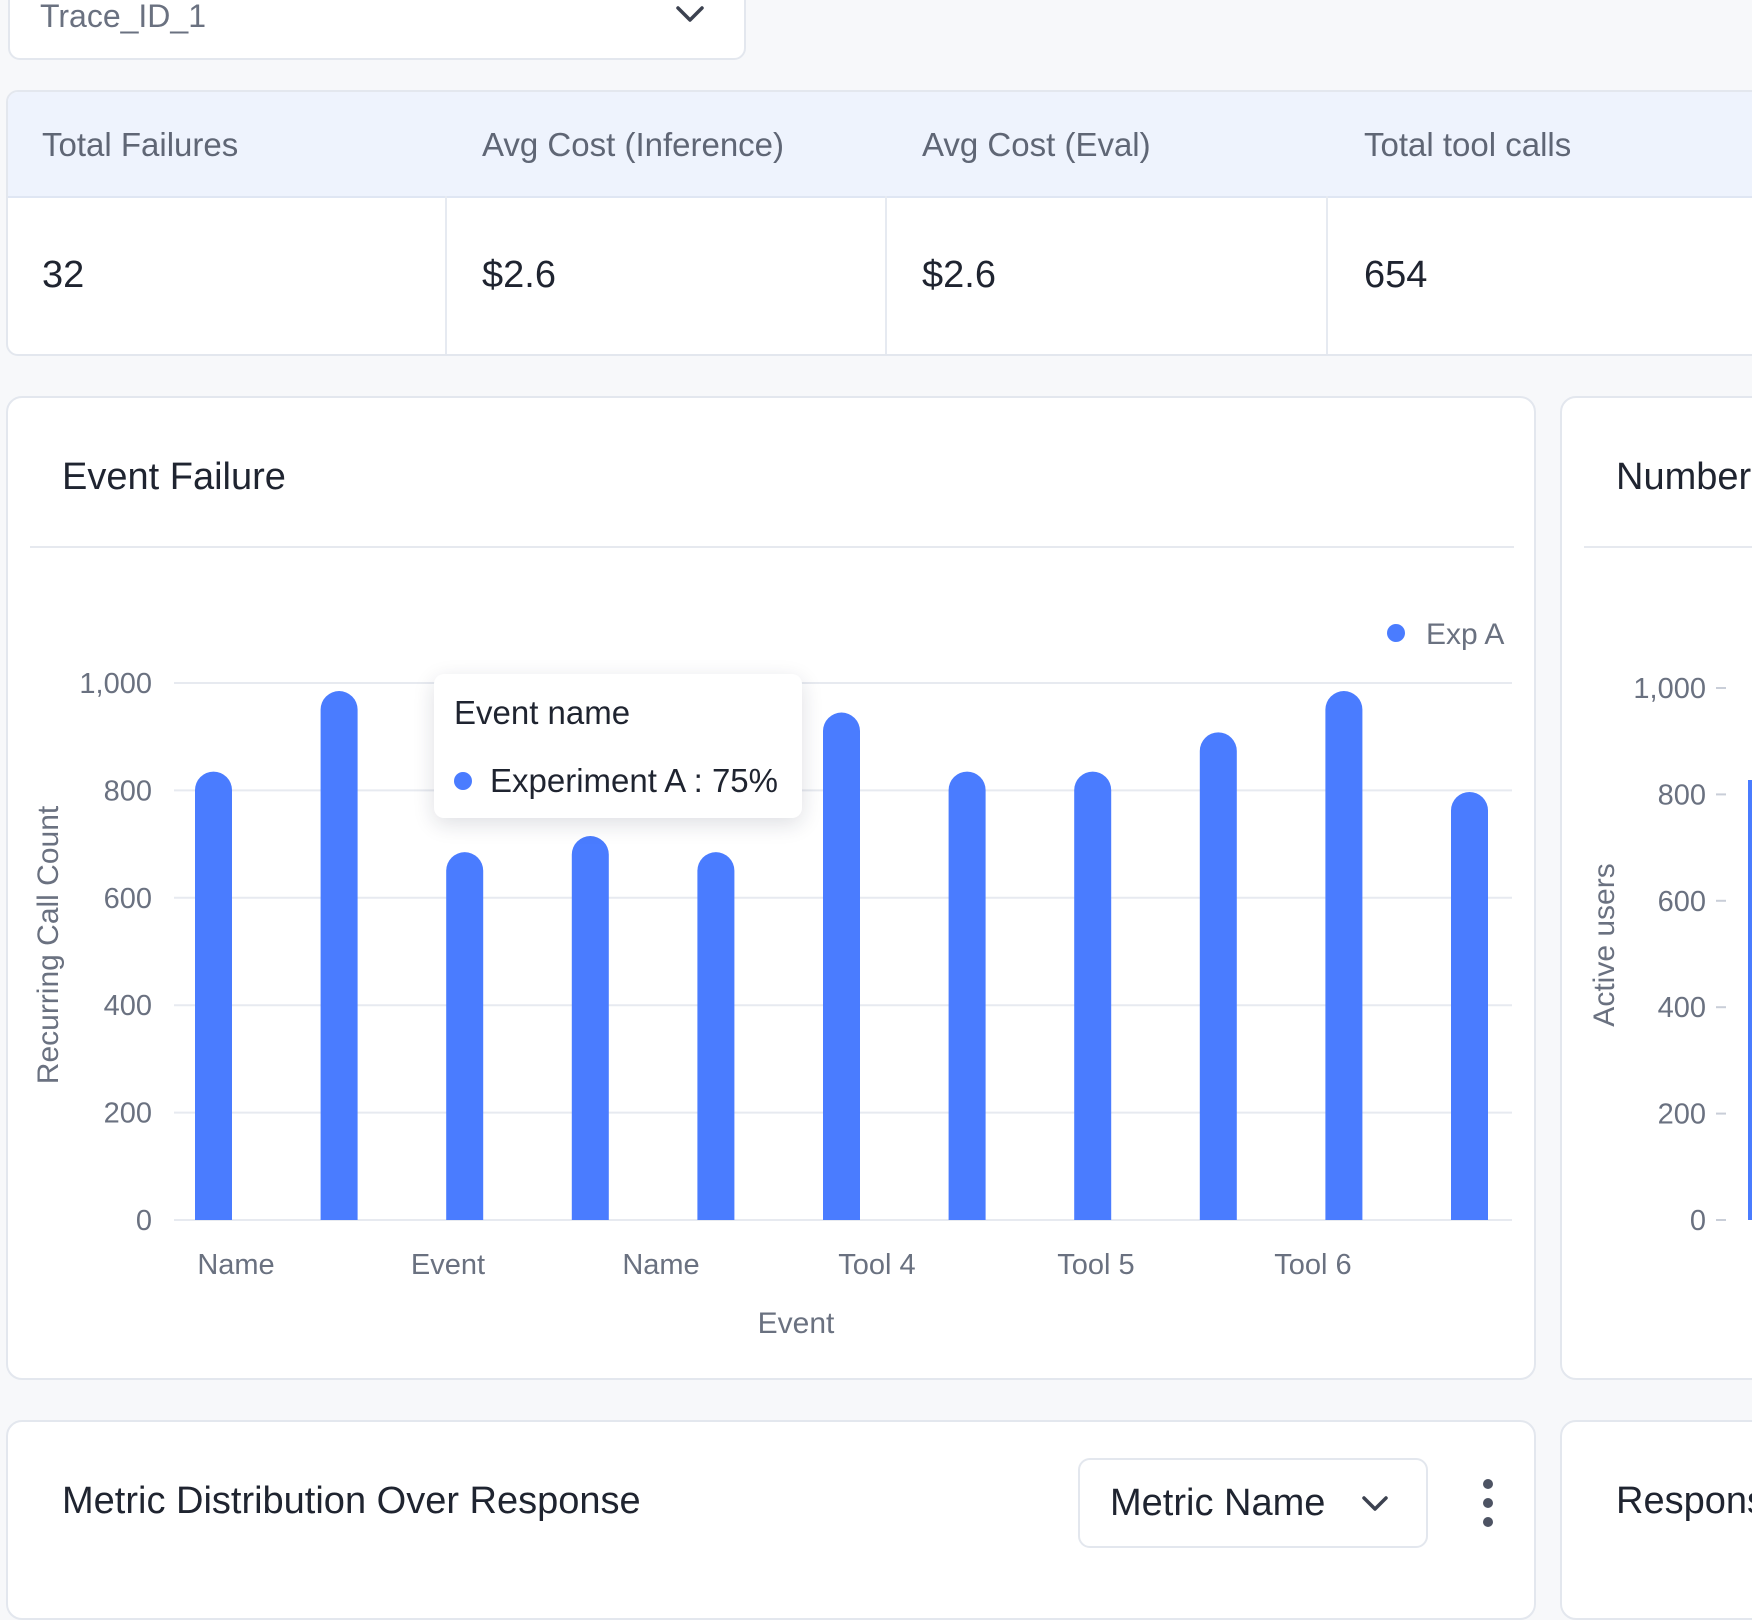  Describe the element at coordinates (1465, 634) in the screenshot. I see `legend-label: Exp A` at that location.